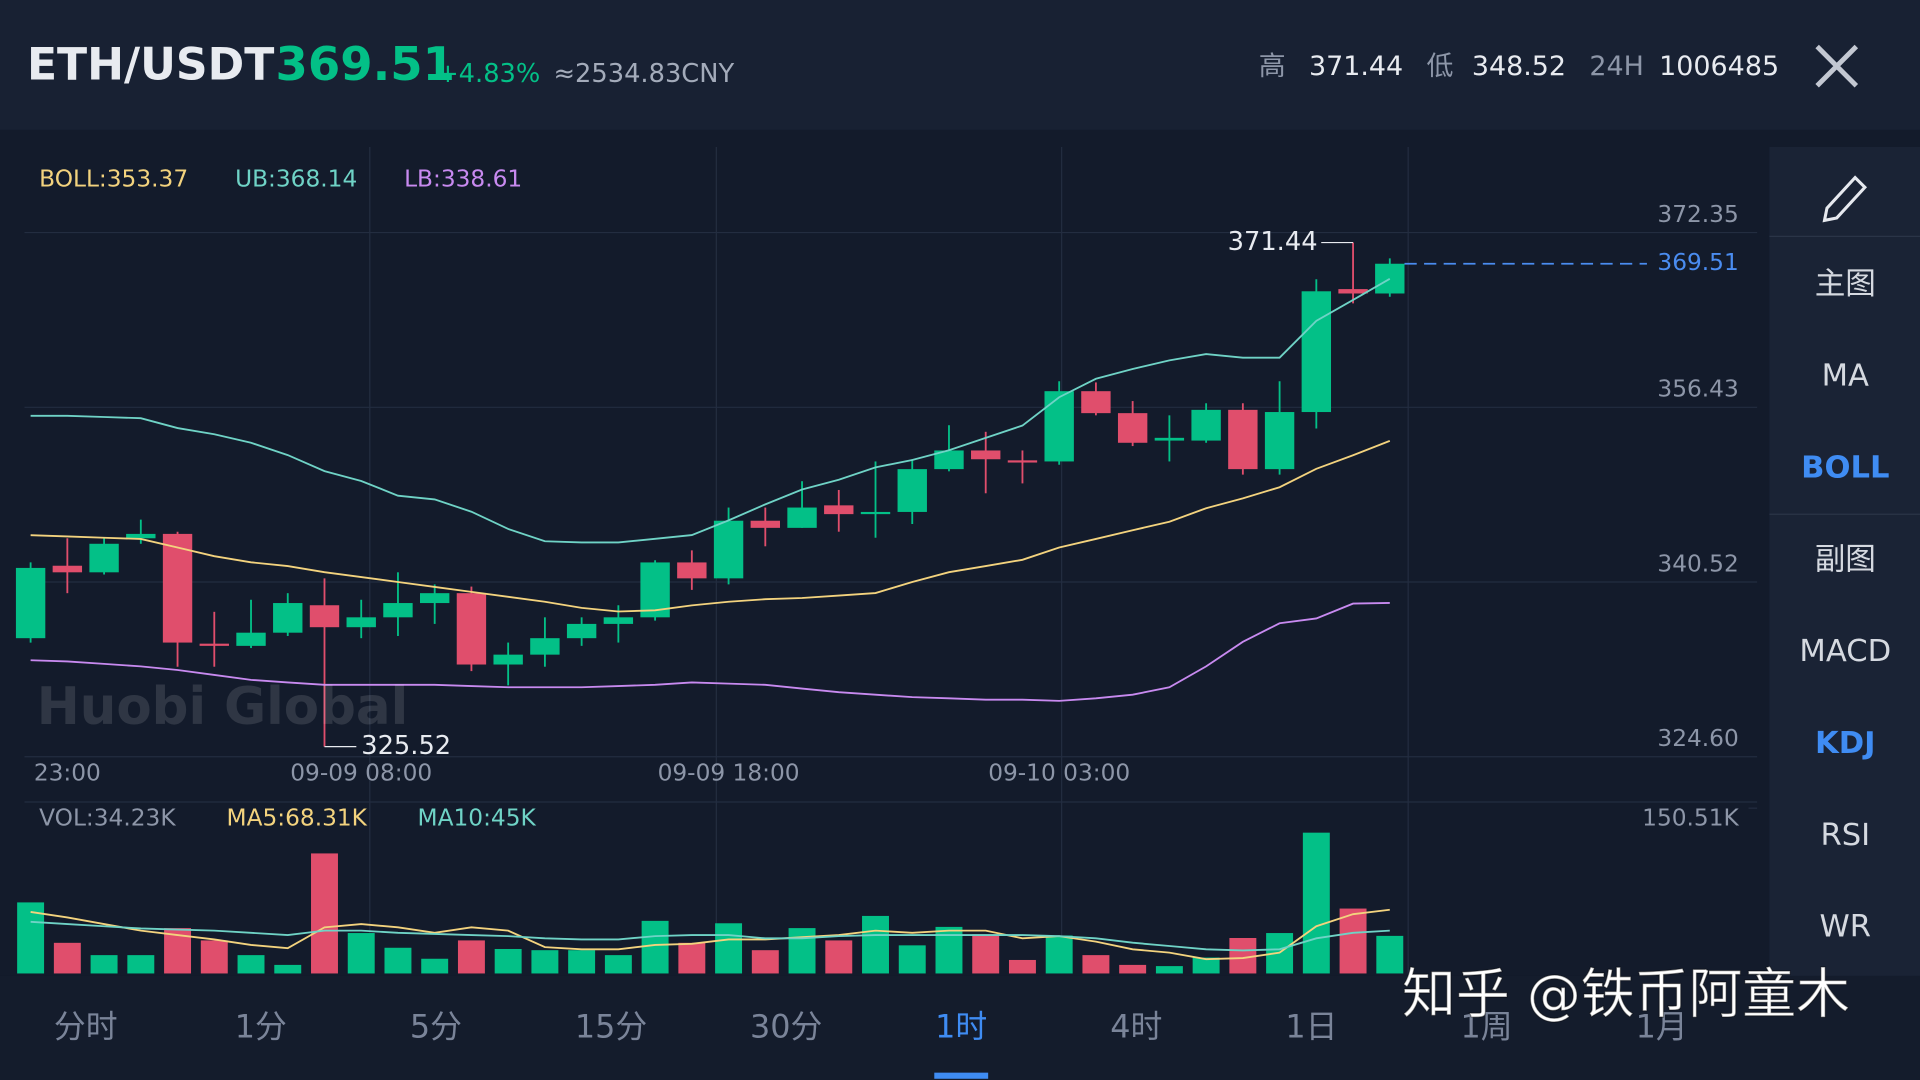  I want to click on legend-entry: BOLL:353.37, so click(113, 178).